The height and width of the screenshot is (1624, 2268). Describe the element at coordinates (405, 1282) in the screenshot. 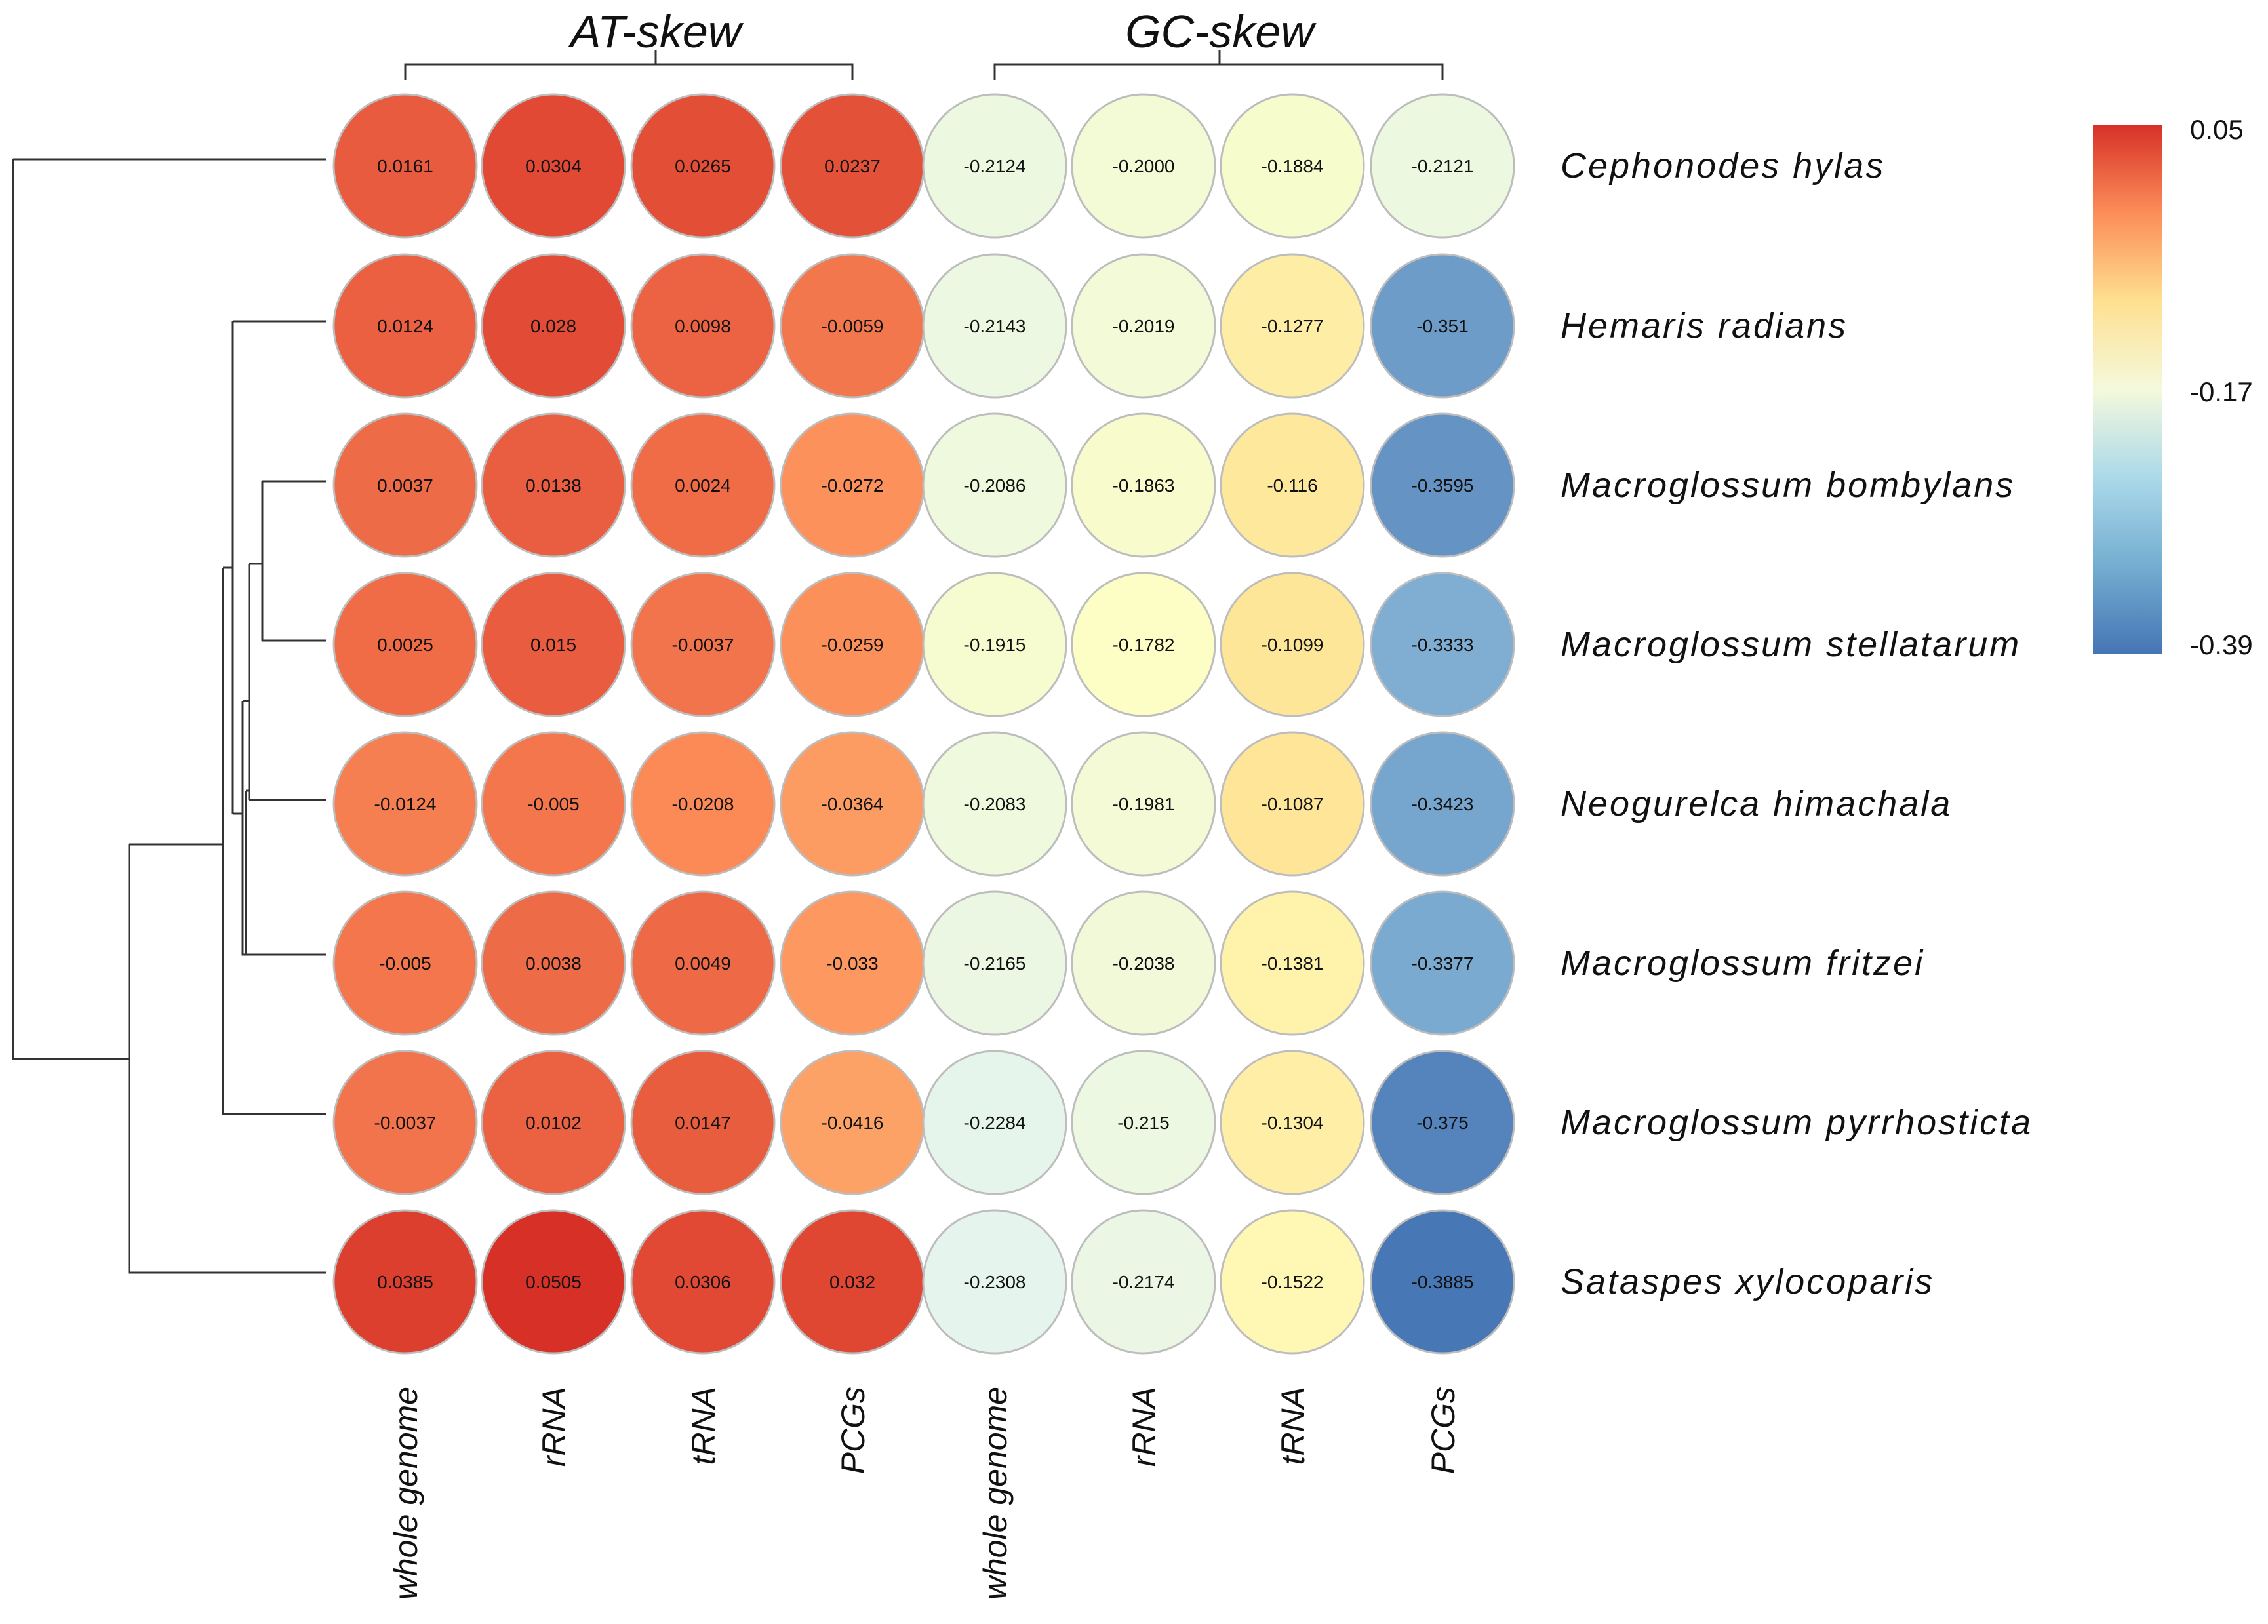

I see `cell-value-label: 0.0385` at that location.